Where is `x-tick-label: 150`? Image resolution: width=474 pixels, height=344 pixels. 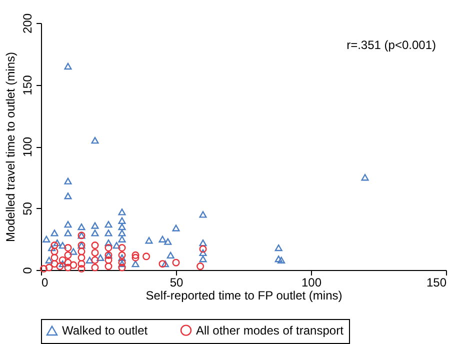 x-tick-label: 150 is located at coordinates (436, 283).